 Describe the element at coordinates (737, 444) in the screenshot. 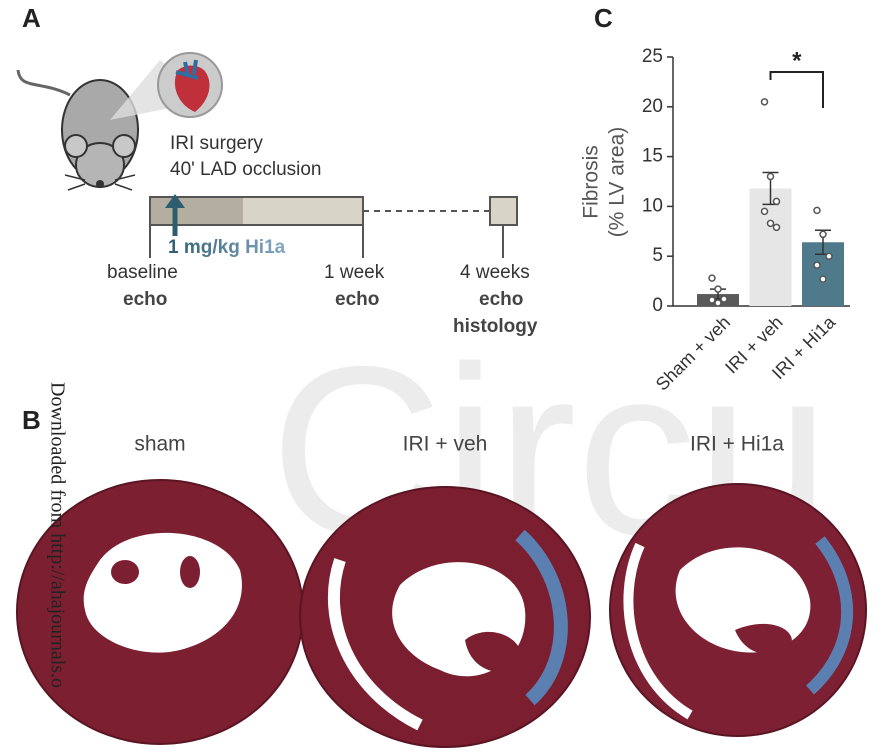

I see `group-label: IRI + Hi1a` at that location.